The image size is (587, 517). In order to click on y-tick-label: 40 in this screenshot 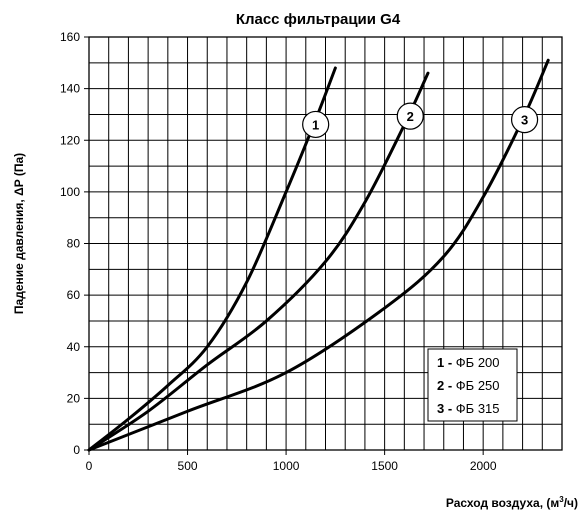, I will do `click(74, 347)`.